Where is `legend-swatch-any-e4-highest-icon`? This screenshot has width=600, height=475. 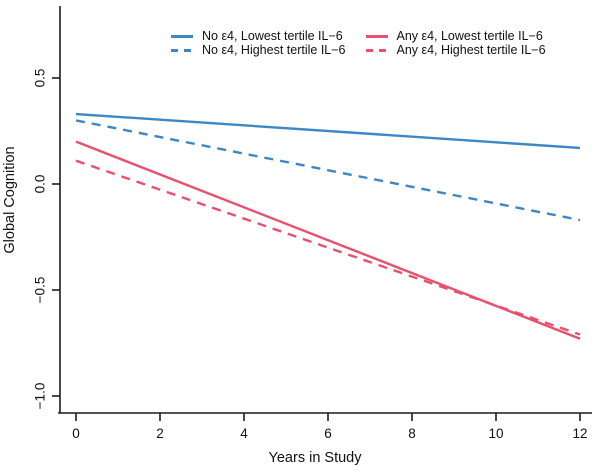
legend-swatch-any-e4-highest-icon is located at coordinates (376, 50).